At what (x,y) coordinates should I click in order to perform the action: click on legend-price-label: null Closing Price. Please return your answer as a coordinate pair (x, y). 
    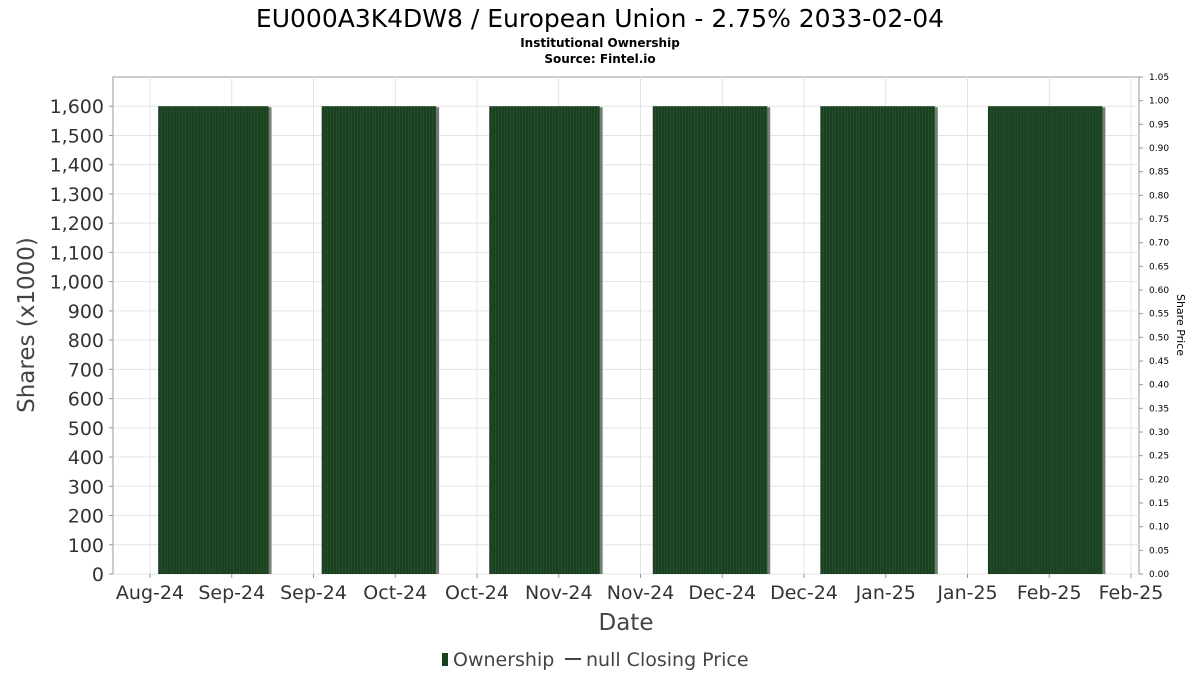
    Looking at the image, I should click on (667, 660).